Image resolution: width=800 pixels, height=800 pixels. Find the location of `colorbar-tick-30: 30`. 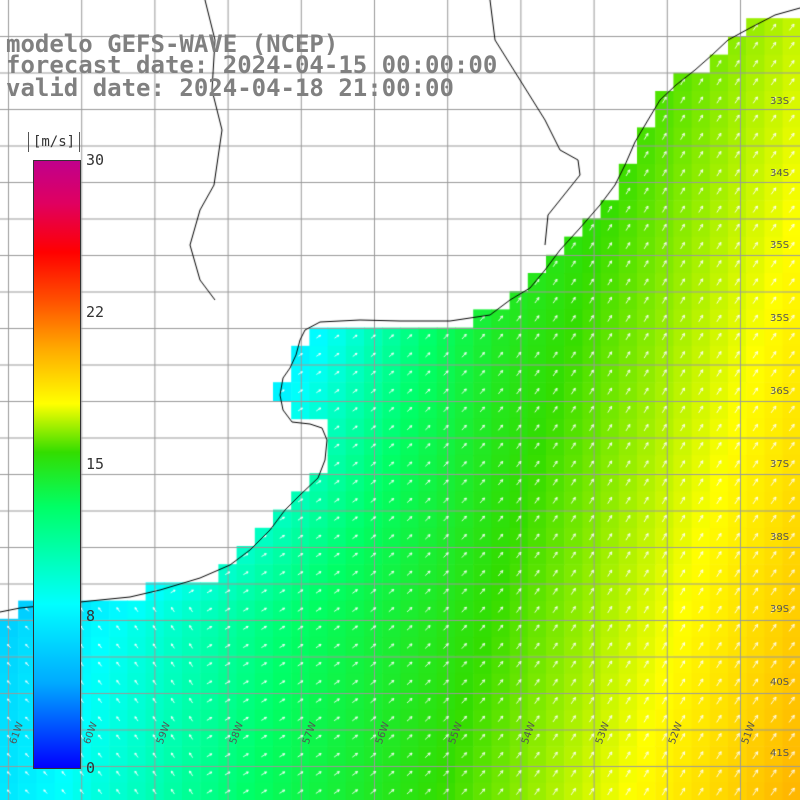

colorbar-tick-30: 30 is located at coordinates (95, 160).